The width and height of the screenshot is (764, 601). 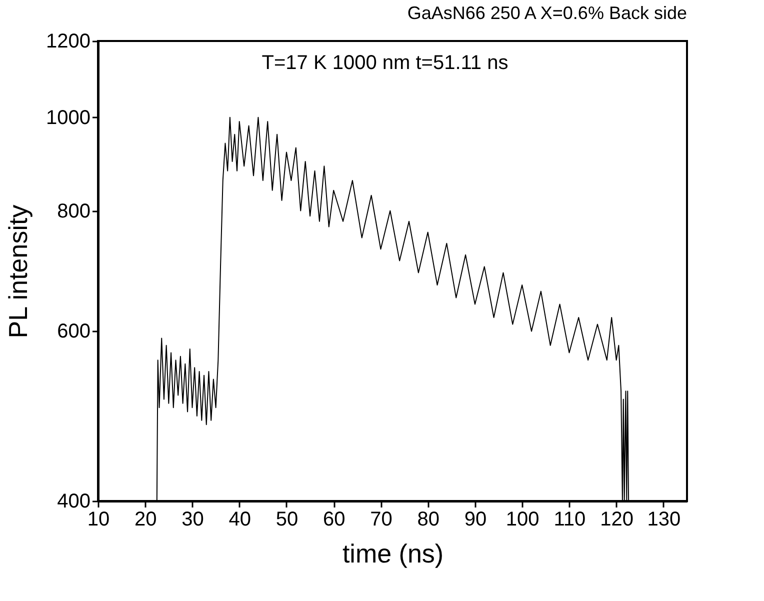 I want to click on x-tick-label: 70, so click(x=381, y=519).